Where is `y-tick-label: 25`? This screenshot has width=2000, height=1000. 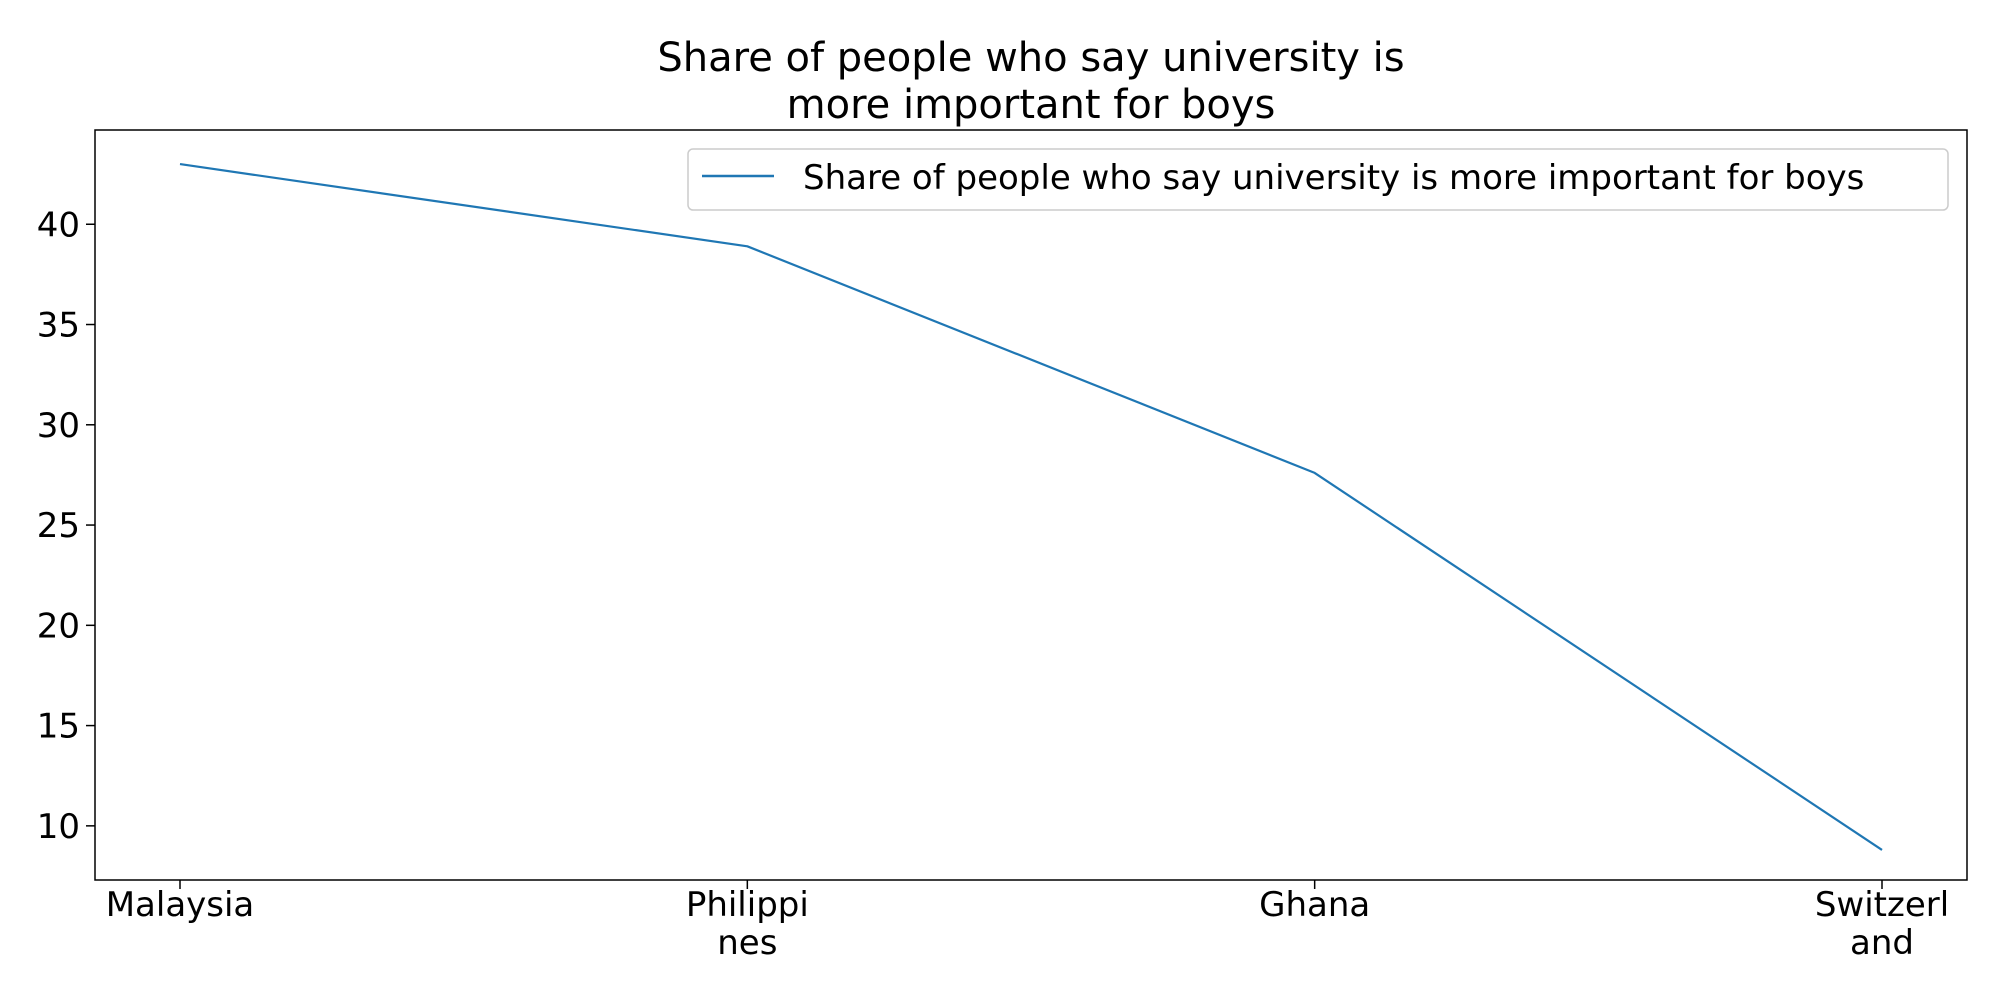 y-tick-label: 25 is located at coordinates (58, 526).